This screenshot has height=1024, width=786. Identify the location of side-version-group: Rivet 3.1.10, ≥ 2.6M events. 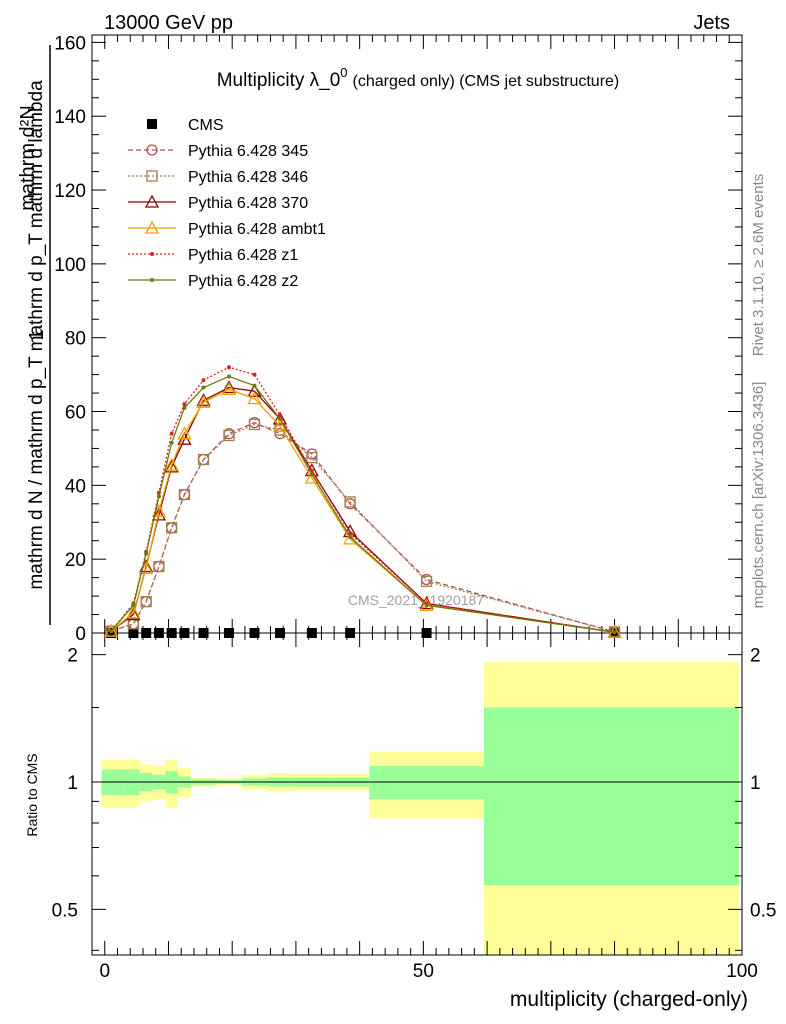
(758, 265).